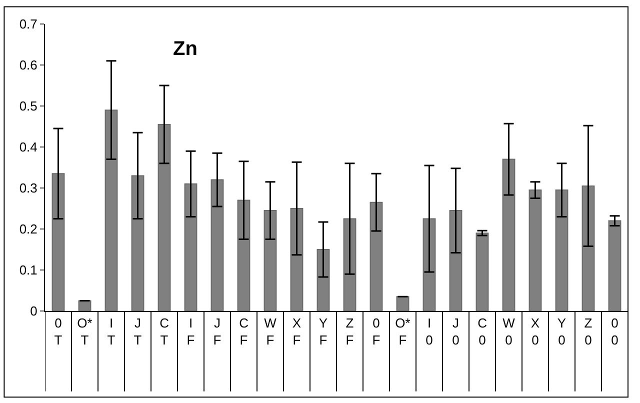 This screenshot has width=640, height=403. I want to click on x-tick-label: J 0, so click(456, 332).